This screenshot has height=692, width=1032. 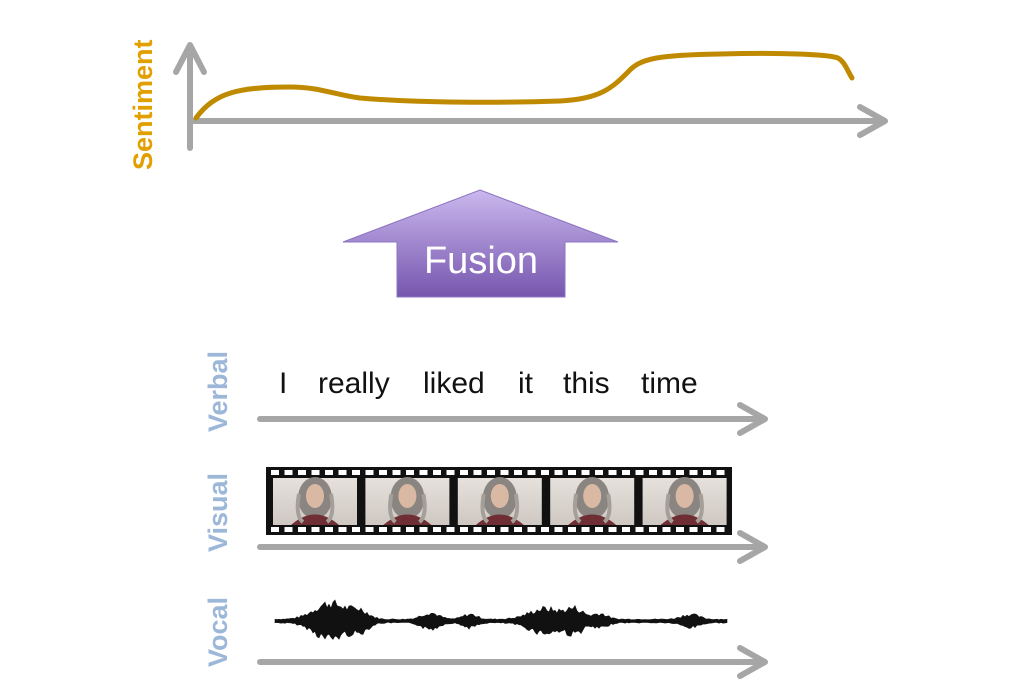 I want to click on transcript-word: I, so click(x=283, y=383).